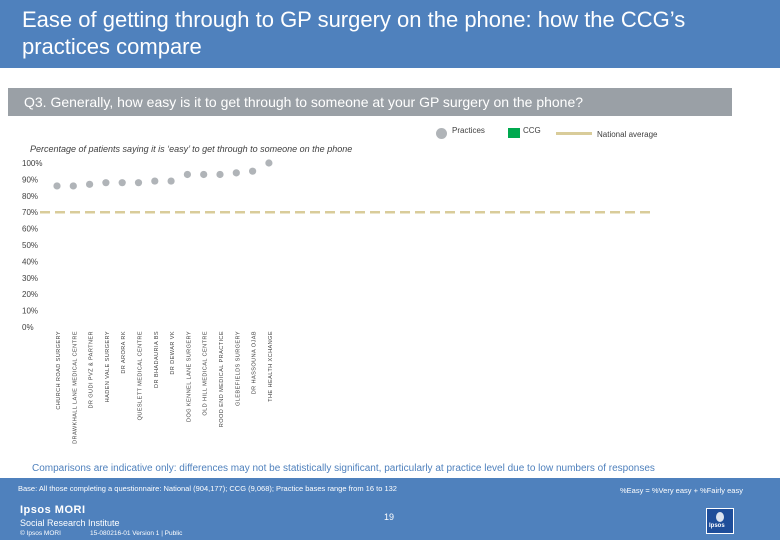 The height and width of the screenshot is (540, 780). Describe the element at coordinates (30, 245) in the screenshot. I see `y-tick-label: 50%` at that location.